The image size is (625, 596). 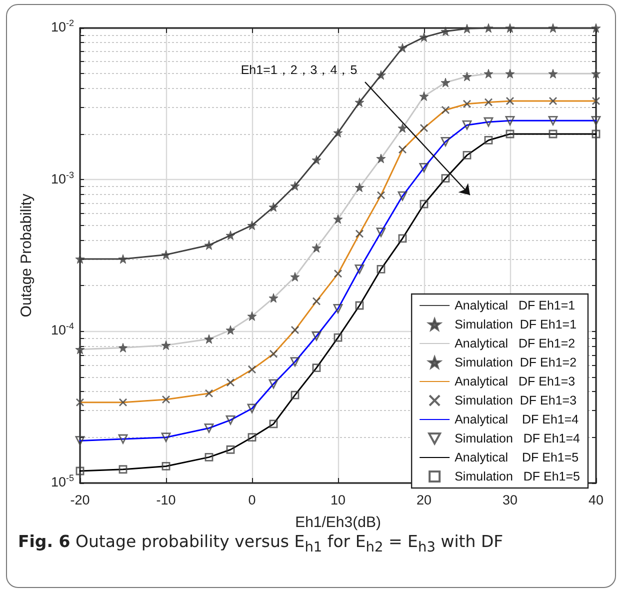 I want to click on legend-label: Analytical DF Eh1=2, so click(x=515, y=343).